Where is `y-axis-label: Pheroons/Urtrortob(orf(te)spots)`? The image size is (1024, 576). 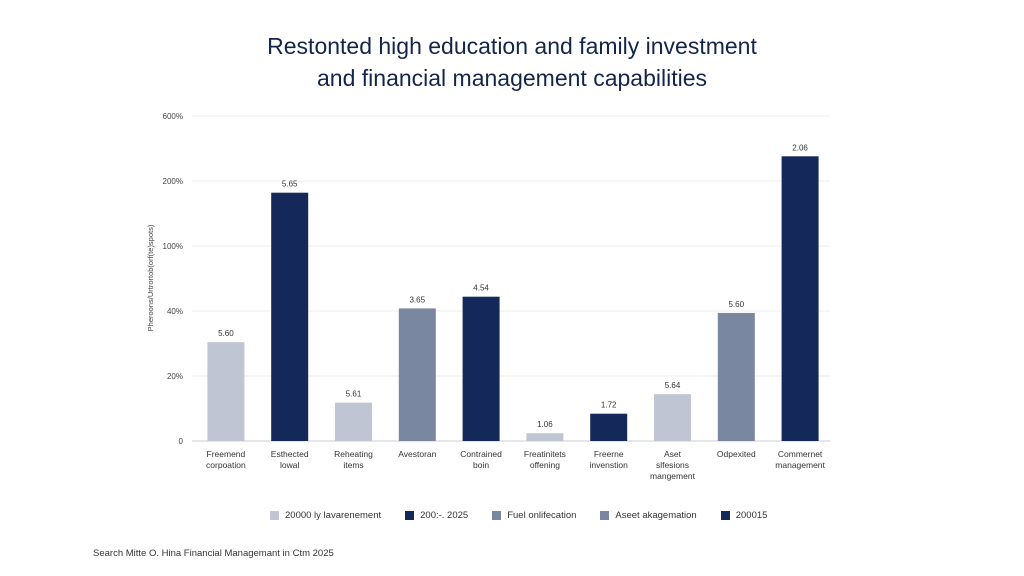
y-axis-label: Pheroons/Urtrortob(orf(te)spots) is located at coordinates (150, 277).